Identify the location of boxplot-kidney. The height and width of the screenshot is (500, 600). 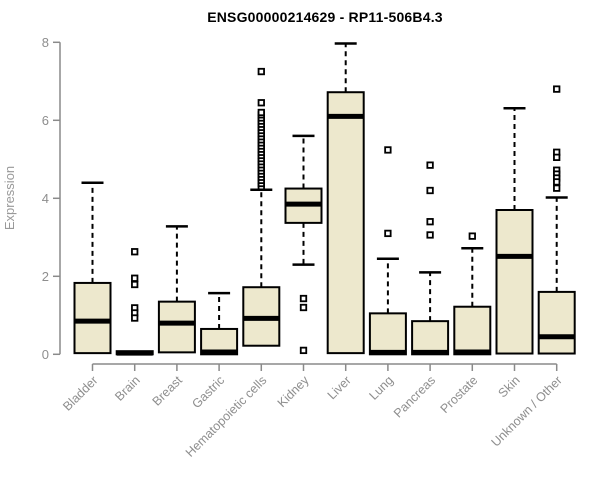
(303, 244).